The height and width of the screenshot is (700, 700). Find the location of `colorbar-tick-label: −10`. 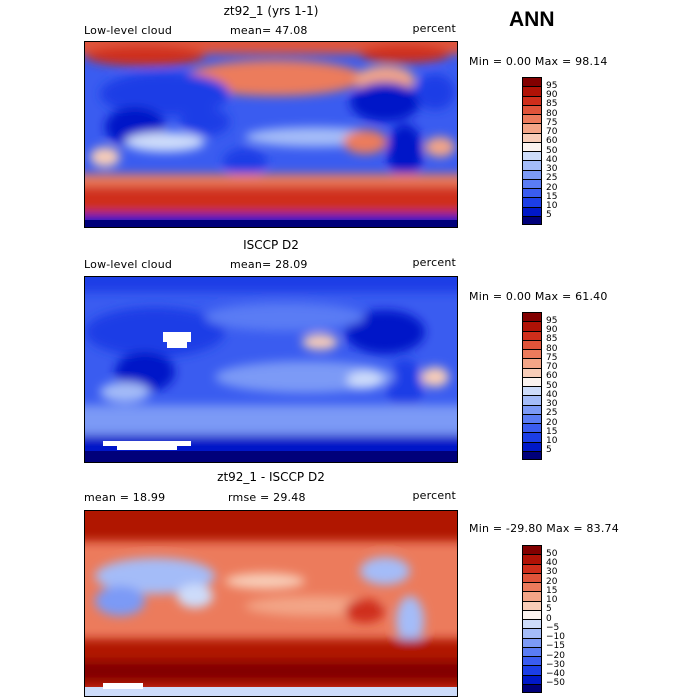

colorbar-tick-label: −10 is located at coordinates (555, 637).